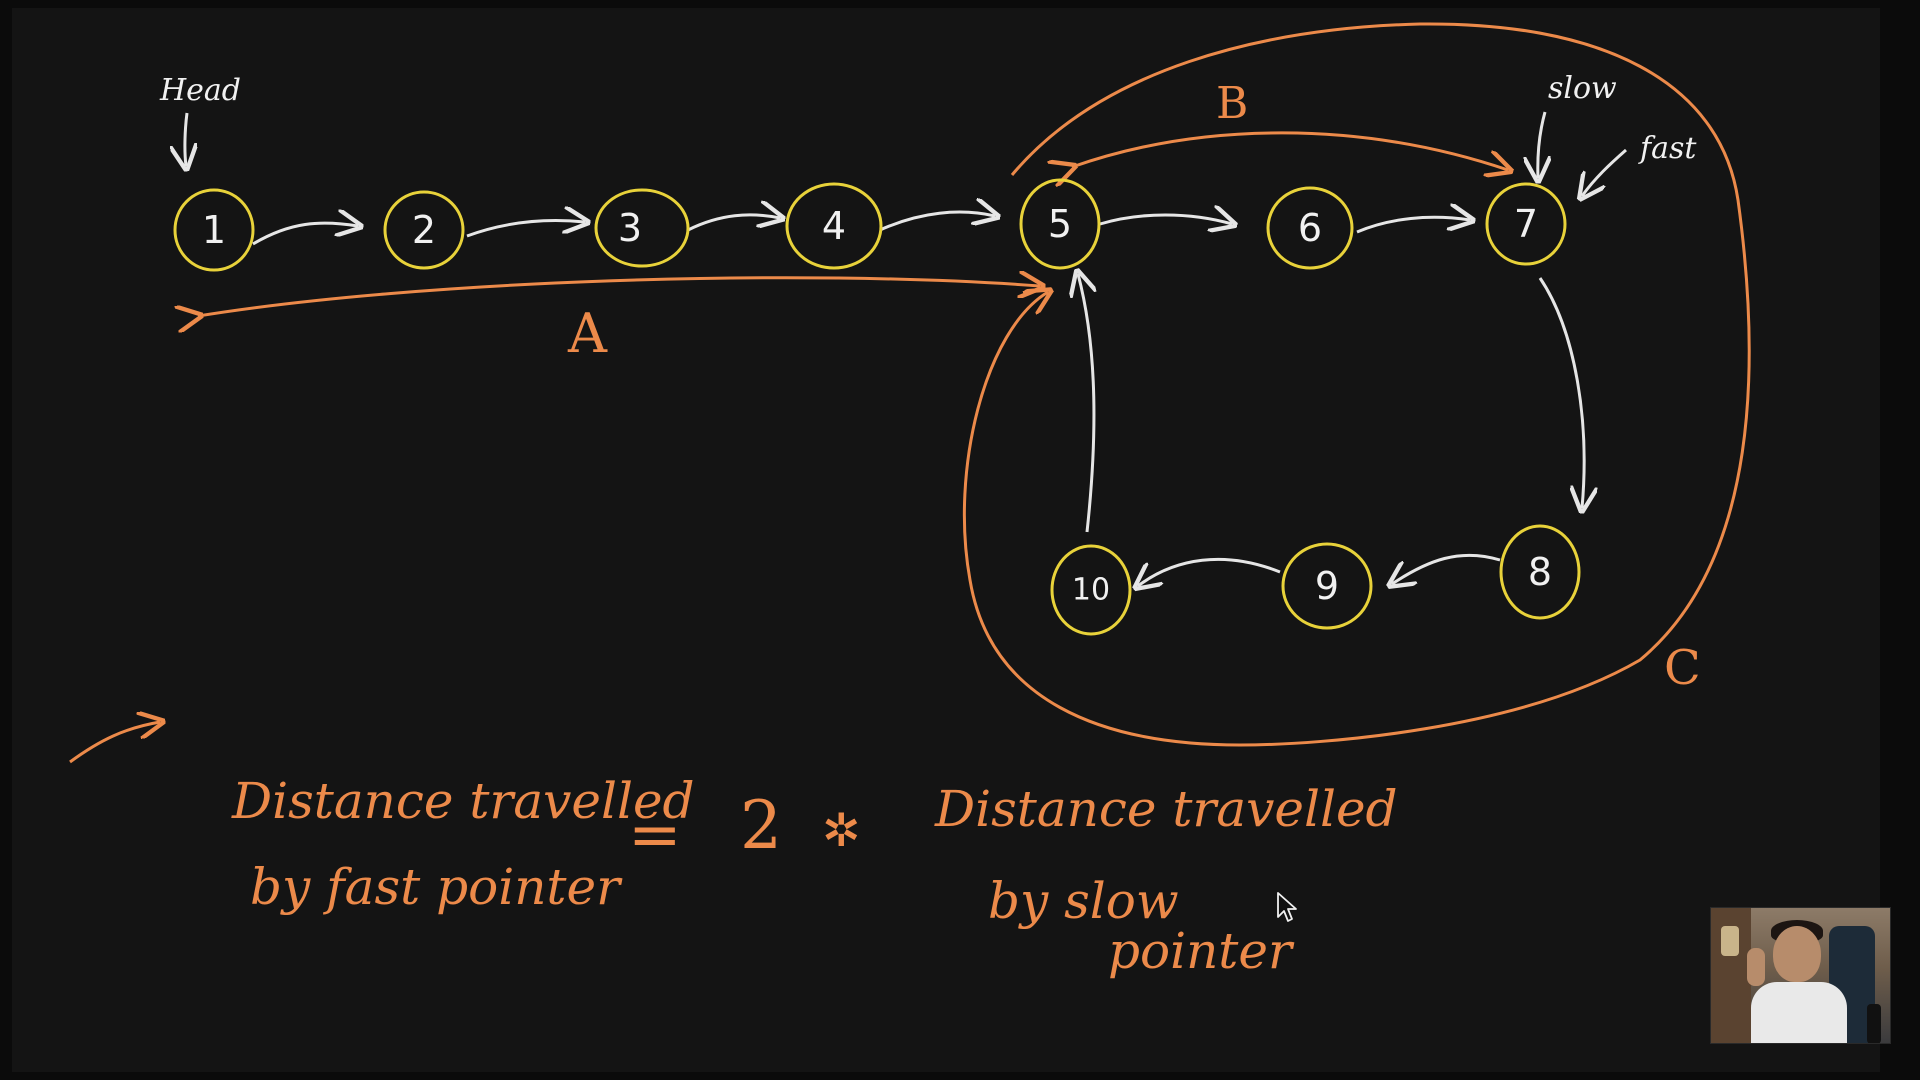 The height and width of the screenshot is (1080, 1920). Describe the element at coordinates (841, 830) in the screenshot. I see `times-symbol: ✲` at that location.